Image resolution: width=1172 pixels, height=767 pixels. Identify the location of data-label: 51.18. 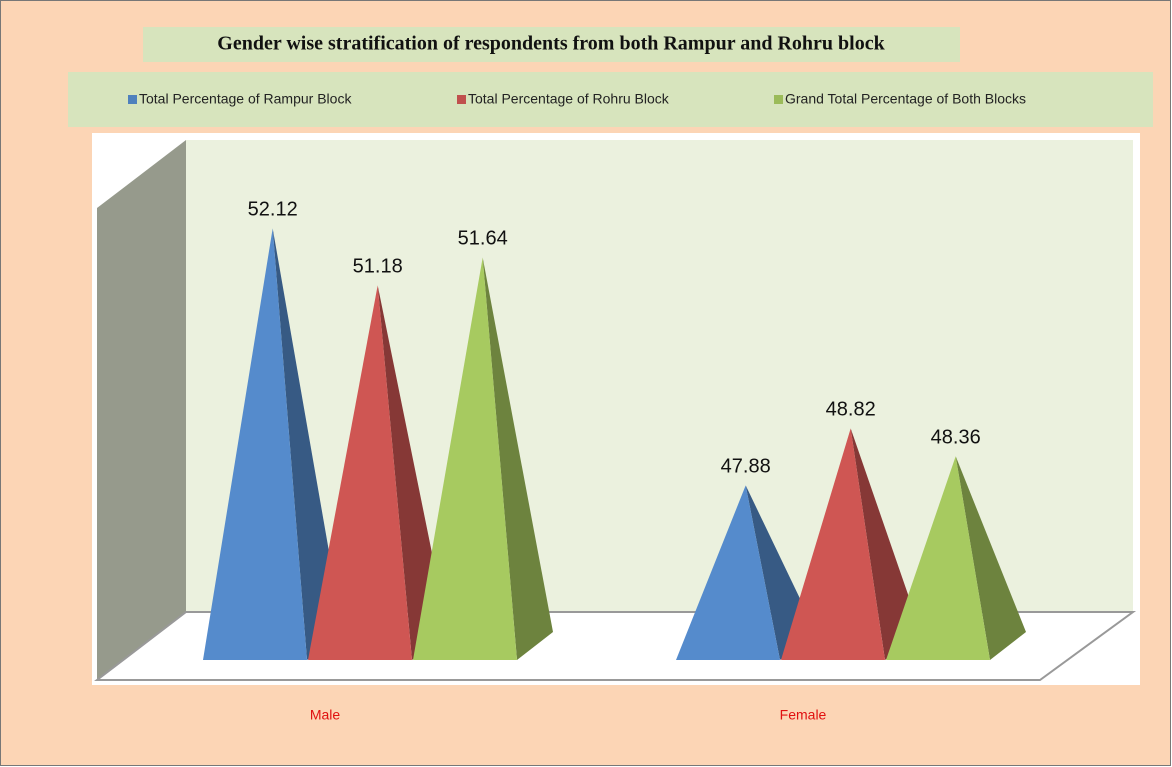
(378, 267).